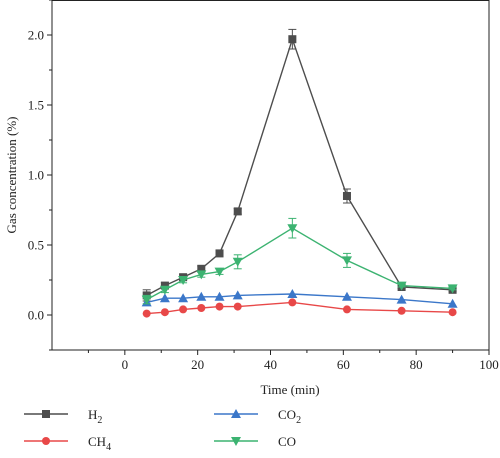  I want to click on y-tick-label: 2.0, so click(36, 35).